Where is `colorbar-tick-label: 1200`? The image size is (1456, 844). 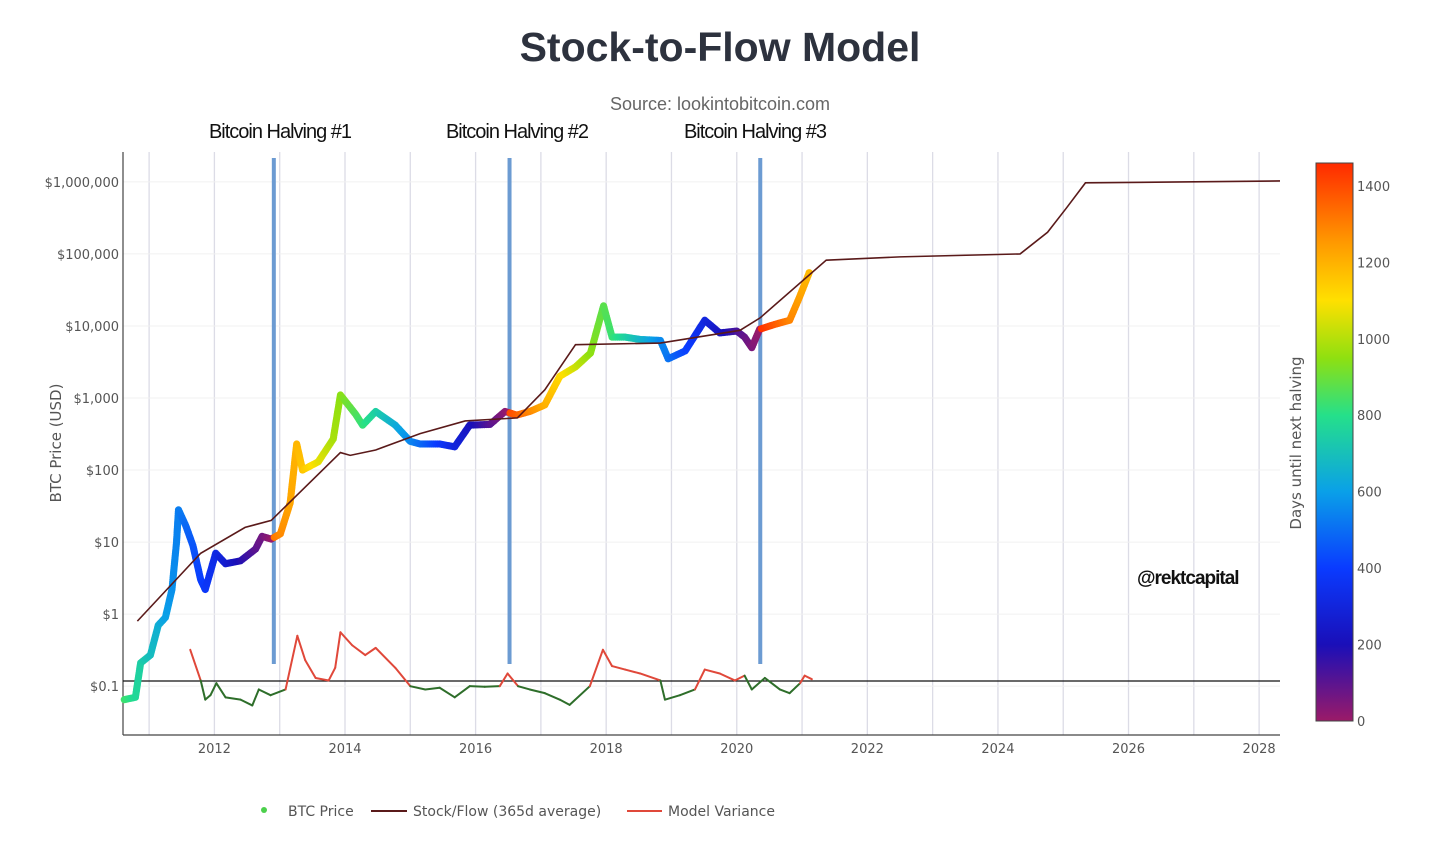 colorbar-tick-label: 1200 is located at coordinates (1373, 263).